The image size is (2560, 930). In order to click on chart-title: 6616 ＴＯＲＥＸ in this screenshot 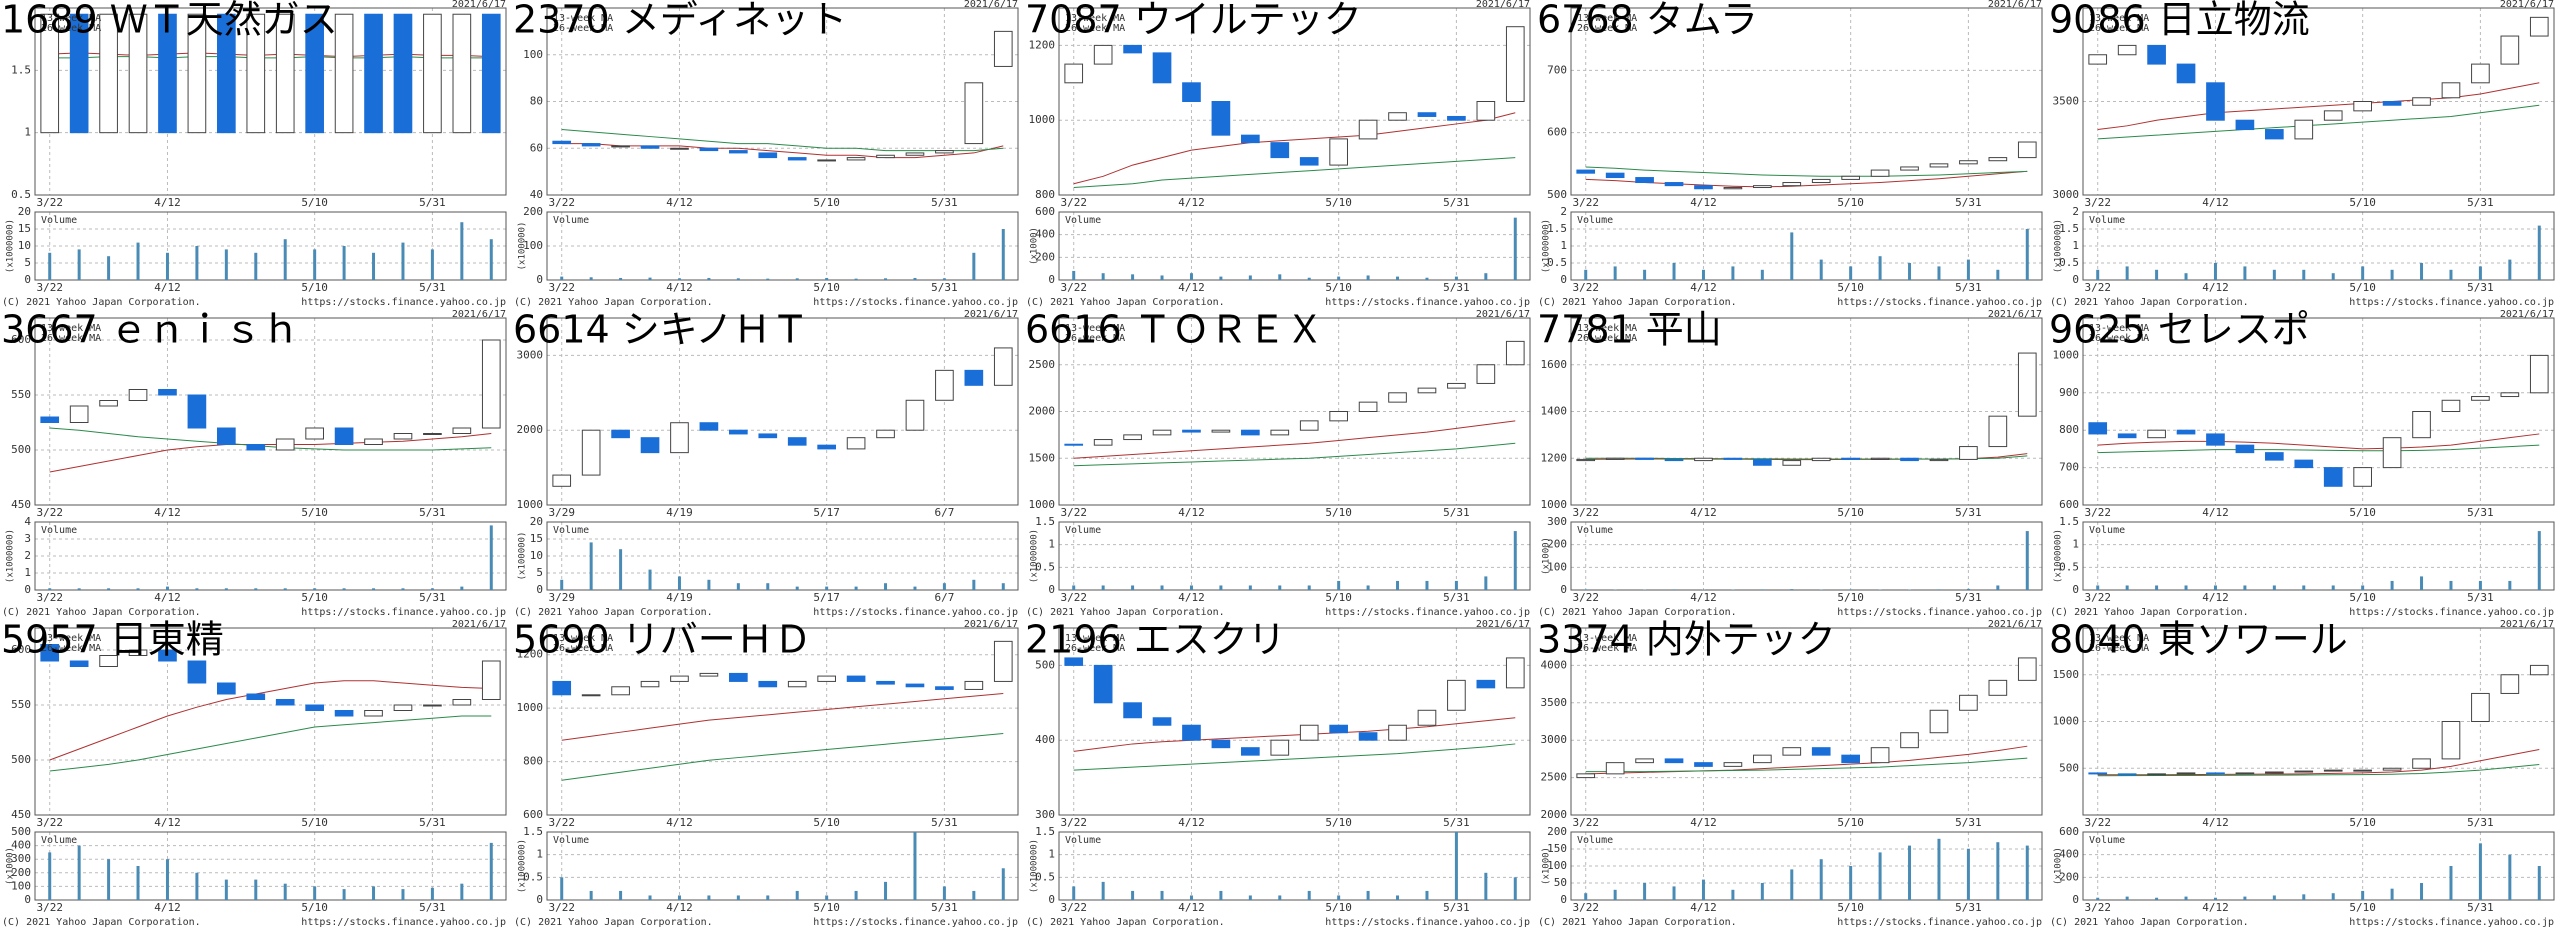, I will do `click(1174, 330)`.